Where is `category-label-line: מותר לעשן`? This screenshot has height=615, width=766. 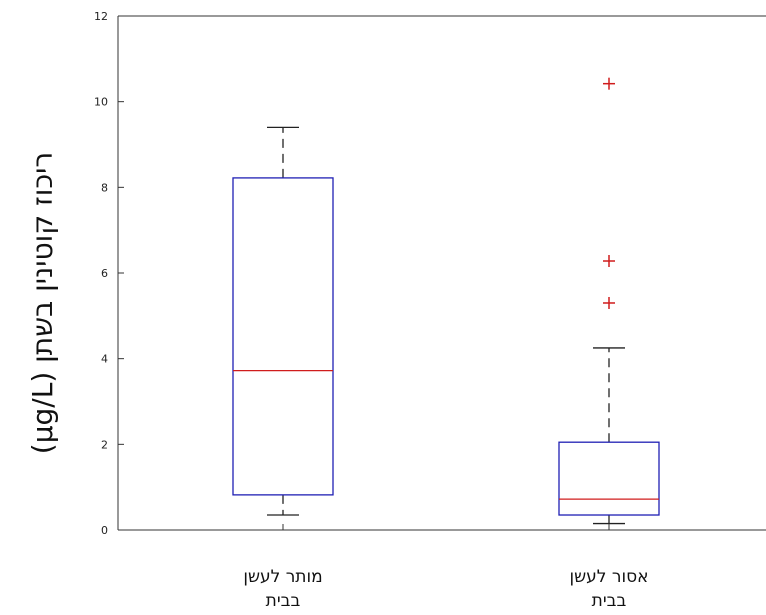 category-label-line: מותר לעשן is located at coordinates (282, 577).